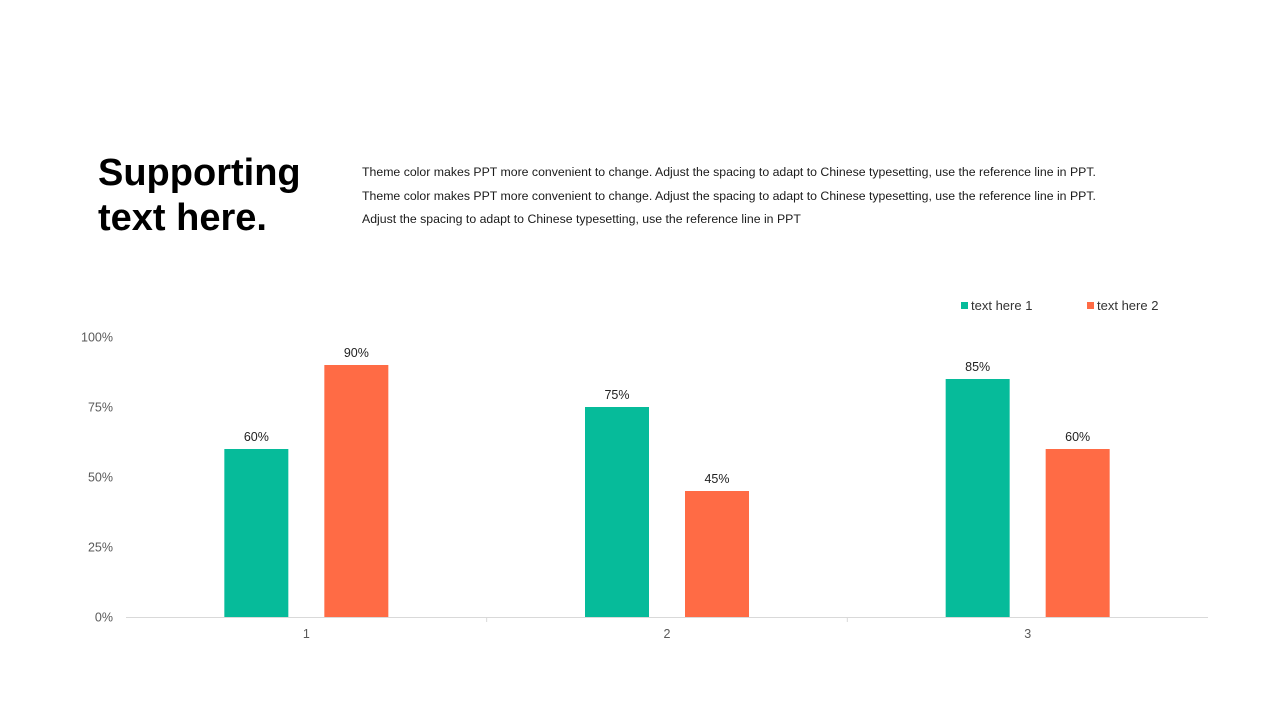  What do you see at coordinates (199, 173) in the screenshot?
I see `headline-line-1: Supporting` at bounding box center [199, 173].